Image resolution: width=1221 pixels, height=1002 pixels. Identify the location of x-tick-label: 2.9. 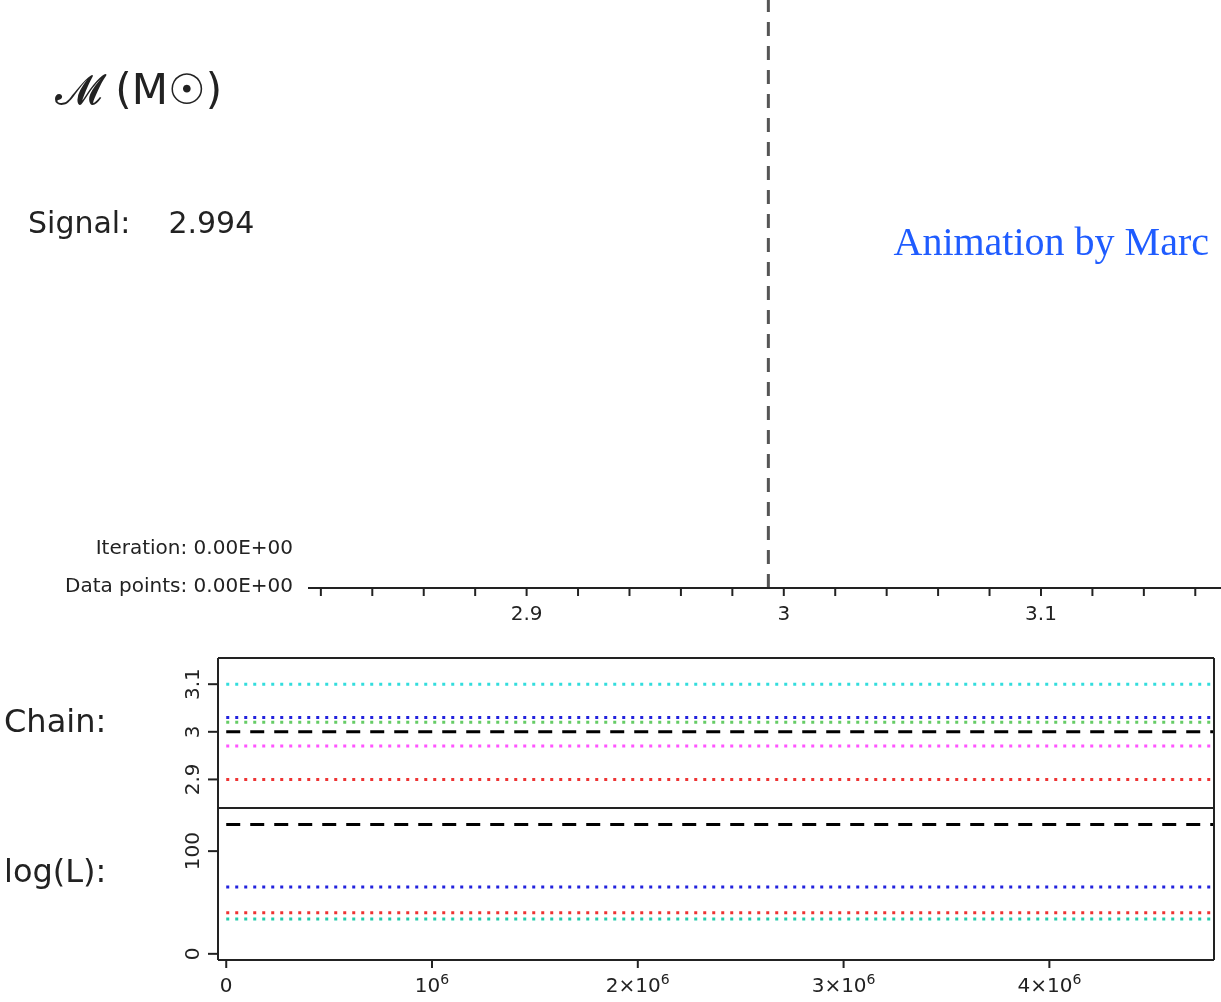
(526, 613).